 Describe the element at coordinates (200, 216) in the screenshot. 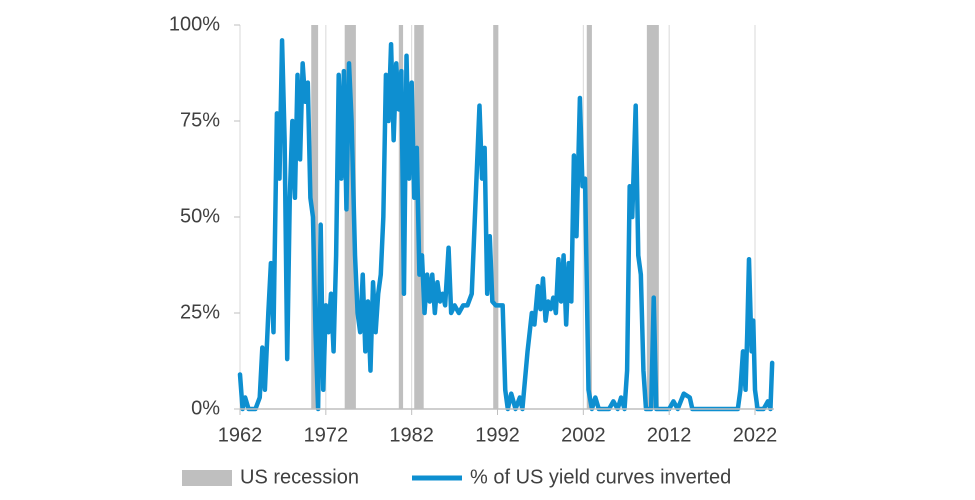

I see `y-tick-label: 50%` at that location.